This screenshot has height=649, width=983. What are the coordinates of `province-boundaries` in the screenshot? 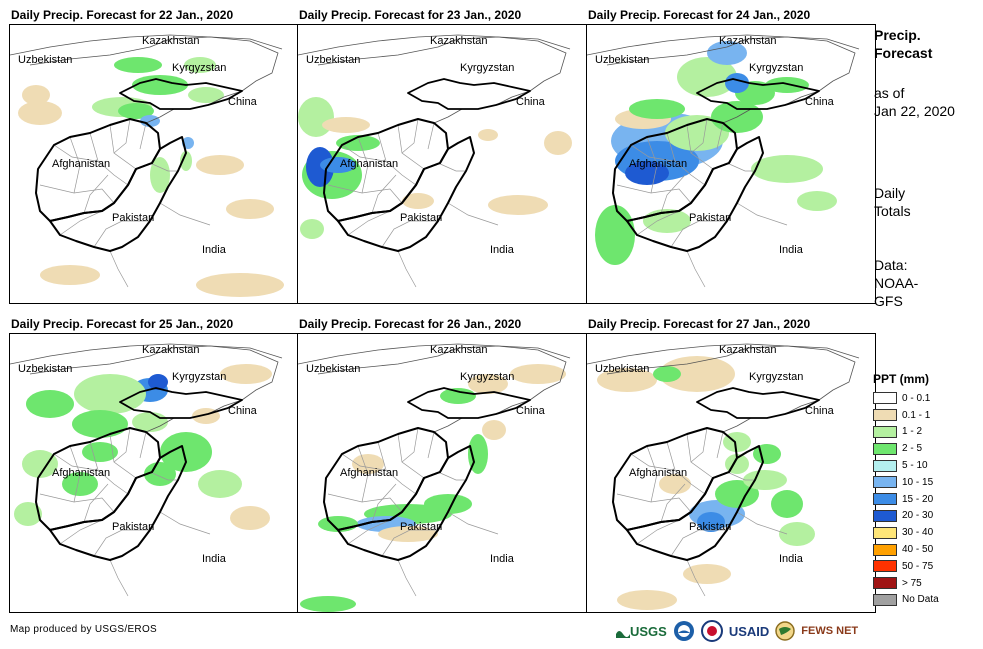 It's located at (413, 203).